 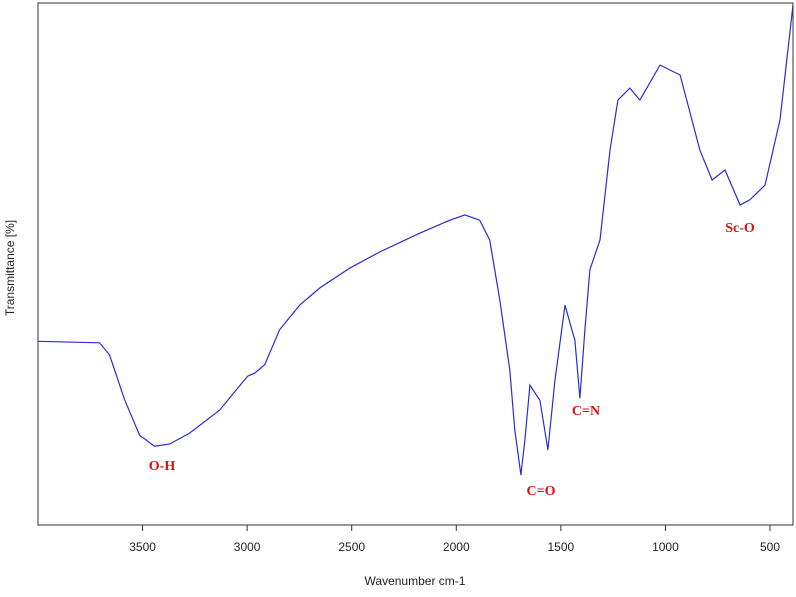 What do you see at coordinates (415, 581) in the screenshot?
I see `x-axis-label: Wavenumber cm-1` at bounding box center [415, 581].